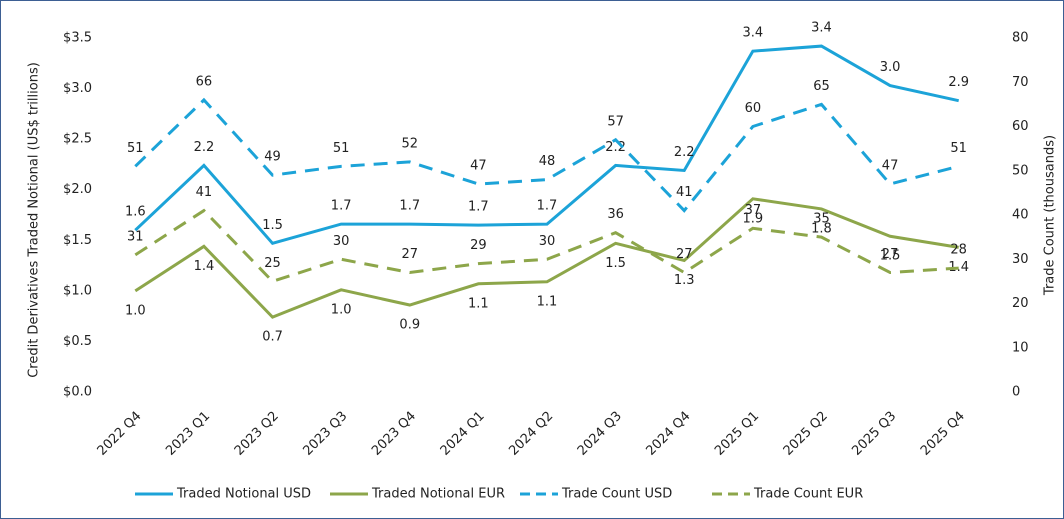 The image size is (1064, 519). What do you see at coordinates (1020, 38) in the screenshot?
I see `y2-tick-label: 80` at bounding box center [1020, 38].